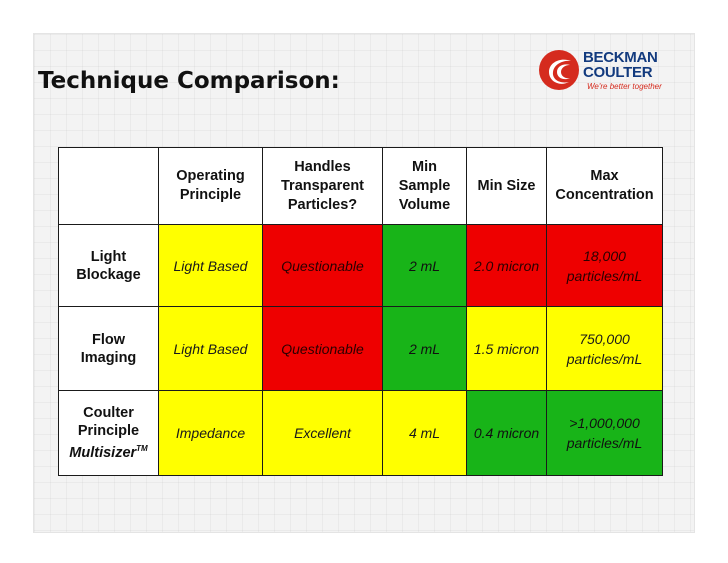 This screenshot has height=563, width=728. What do you see at coordinates (210, 186) in the screenshot?
I see `header-operating-principle: Operating Principle` at bounding box center [210, 186].